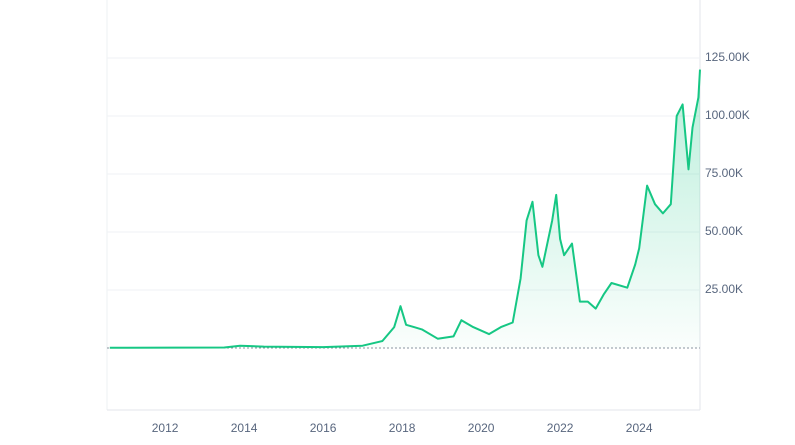 This screenshot has height=445, width=795. I want to click on y-tick-label: 25.00K, so click(724, 289).